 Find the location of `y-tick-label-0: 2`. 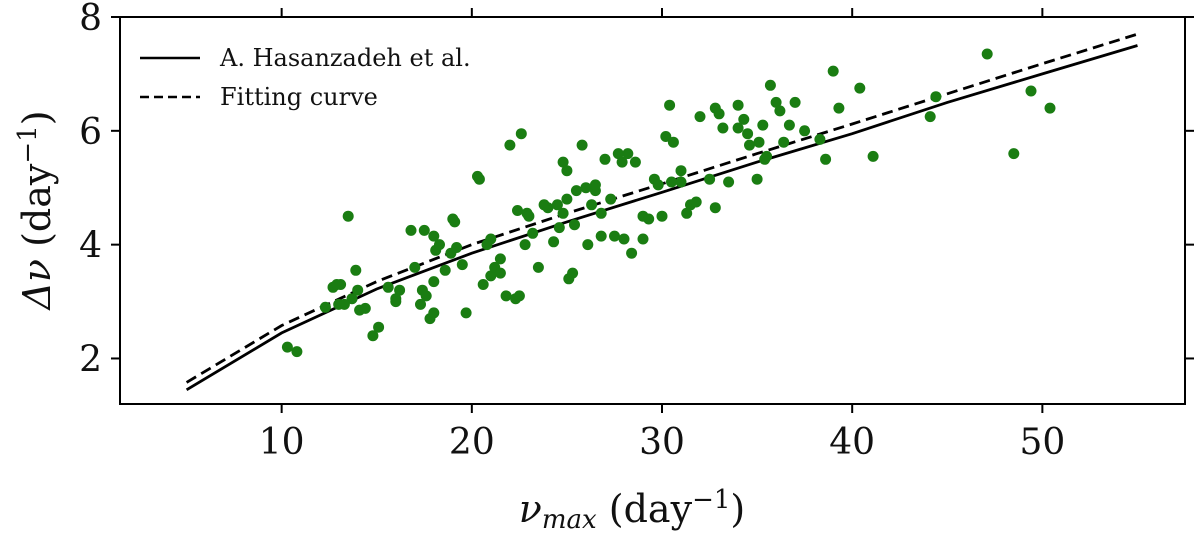

y-tick-label-0: 2 is located at coordinates (90, 359).